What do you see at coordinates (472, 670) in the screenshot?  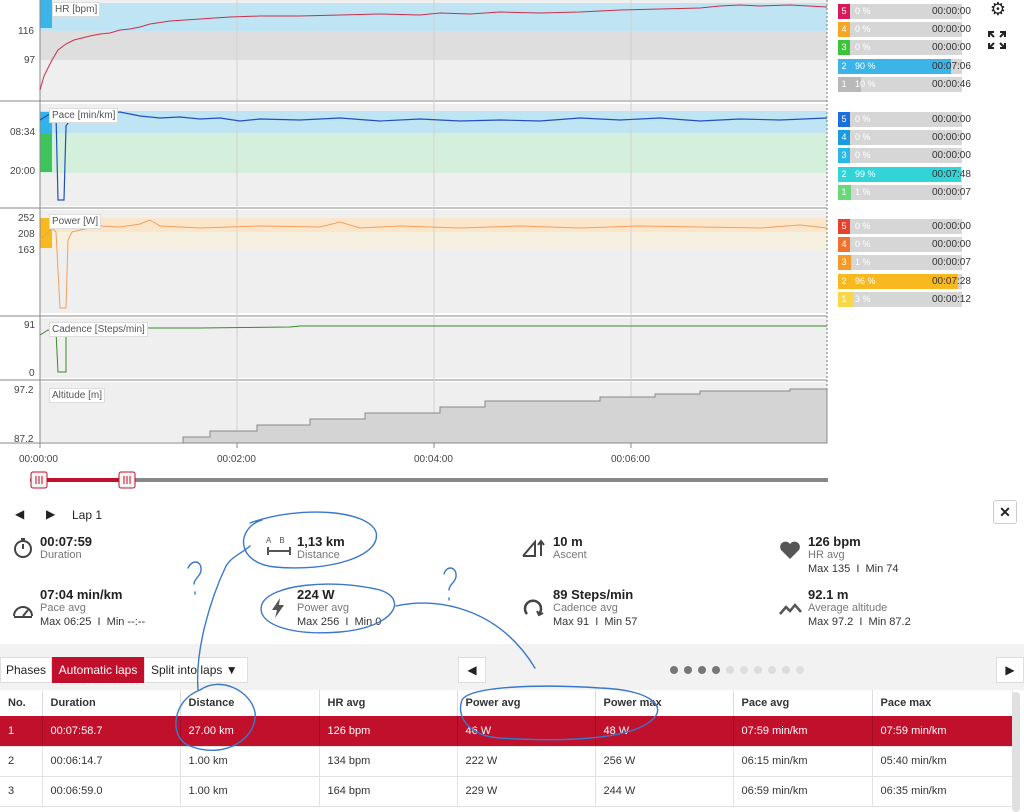 I see `table-scroll-left-button: ◀` at bounding box center [472, 670].